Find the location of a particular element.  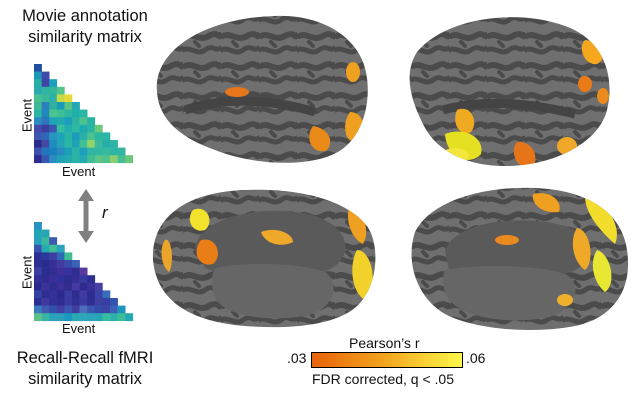

colorbar-min-label: .03 is located at coordinates (297, 358).